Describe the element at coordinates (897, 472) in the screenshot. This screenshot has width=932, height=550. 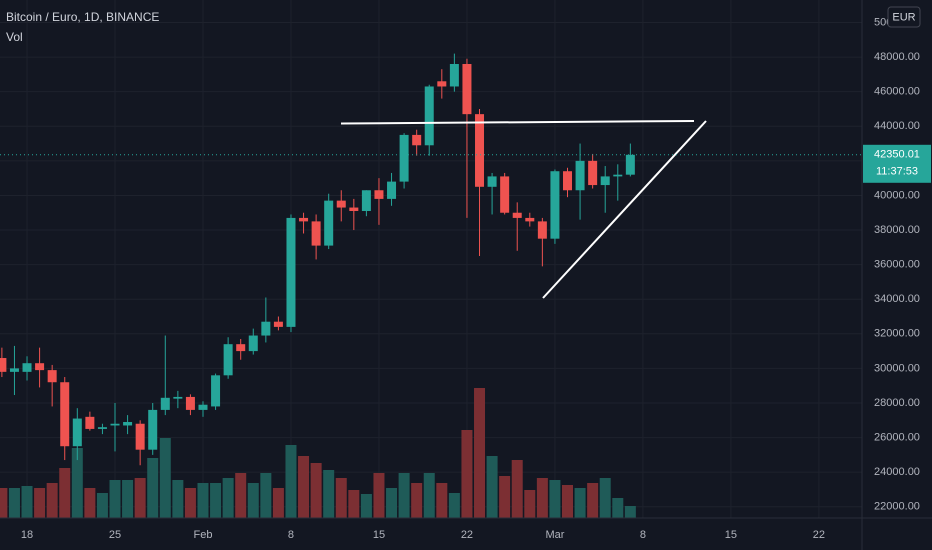
I see `y-tick-label: 24000.00` at that location.